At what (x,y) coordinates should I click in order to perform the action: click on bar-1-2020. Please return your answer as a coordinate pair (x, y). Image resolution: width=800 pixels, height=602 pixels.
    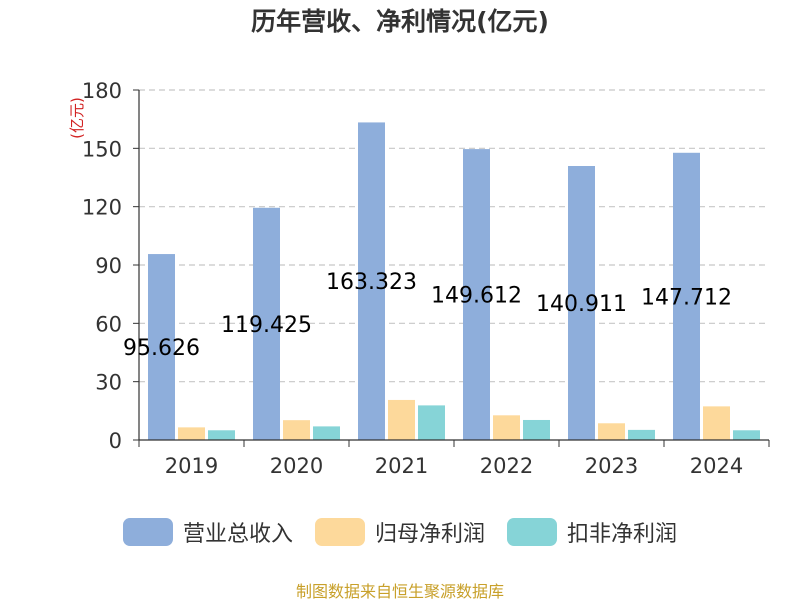
    Looking at the image, I should click on (266, 323).